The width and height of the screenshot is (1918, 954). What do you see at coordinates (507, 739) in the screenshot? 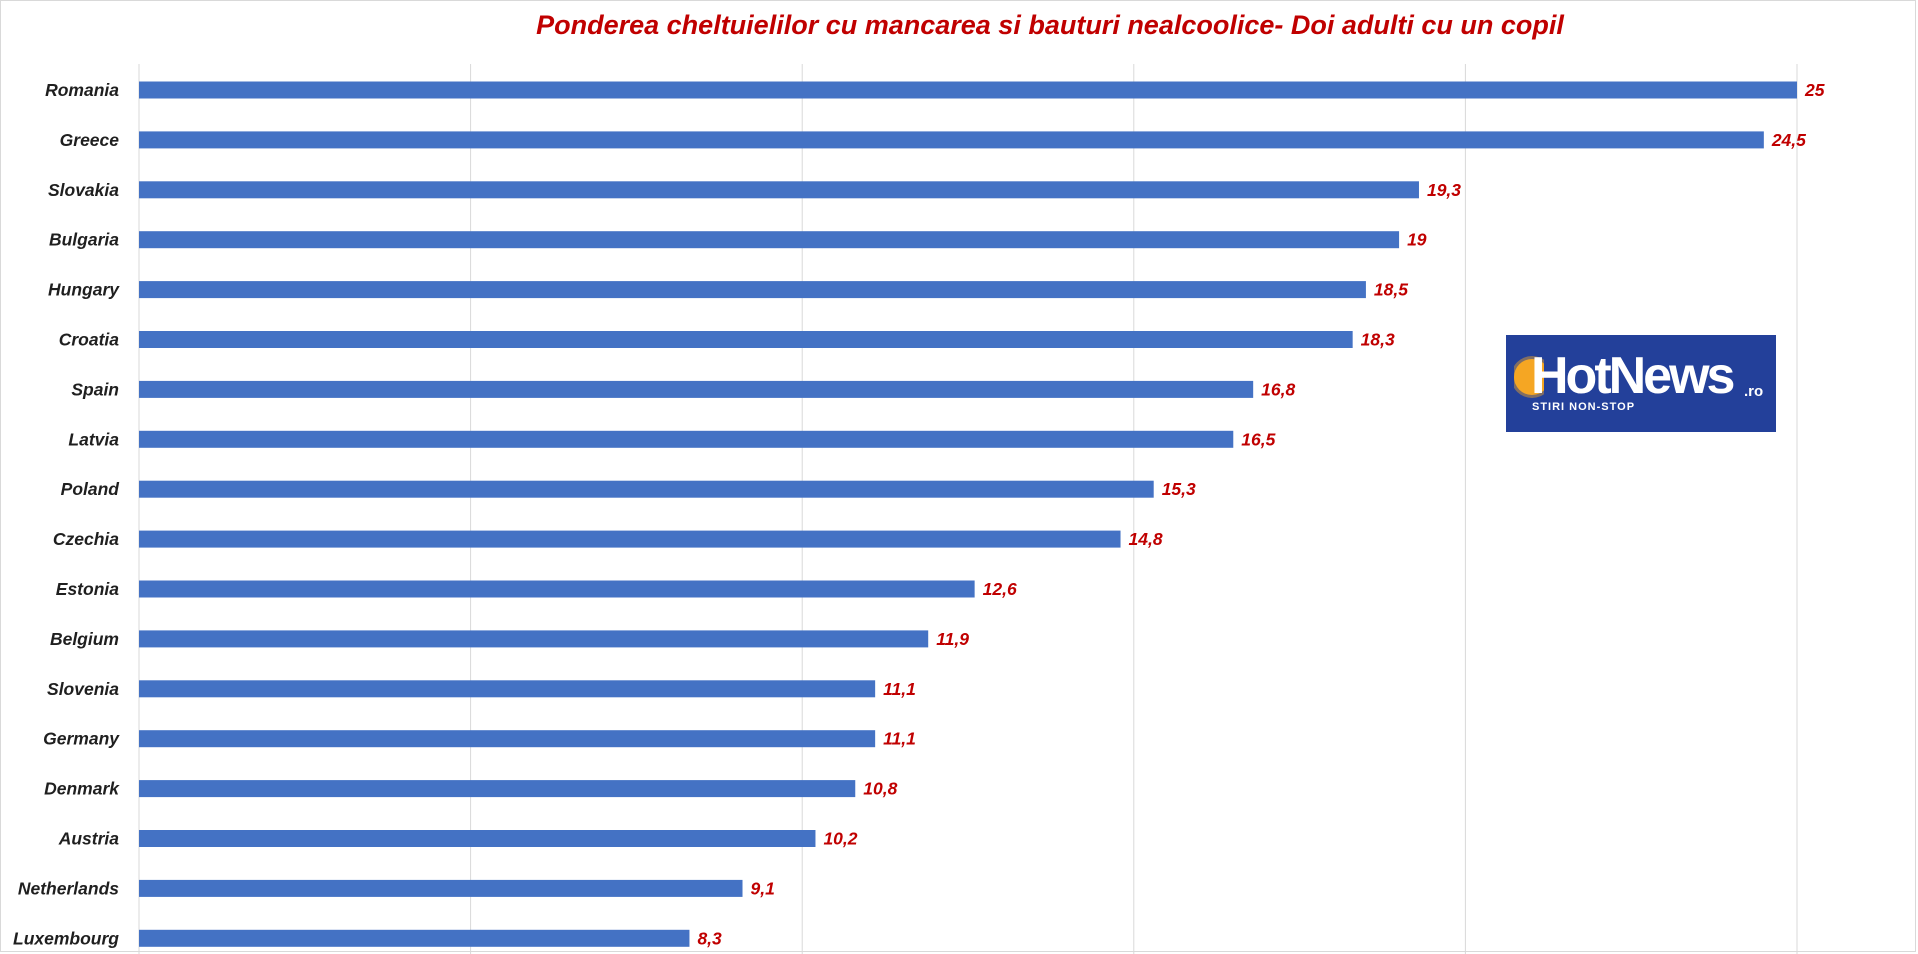
I see `bar-germany` at bounding box center [507, 739].